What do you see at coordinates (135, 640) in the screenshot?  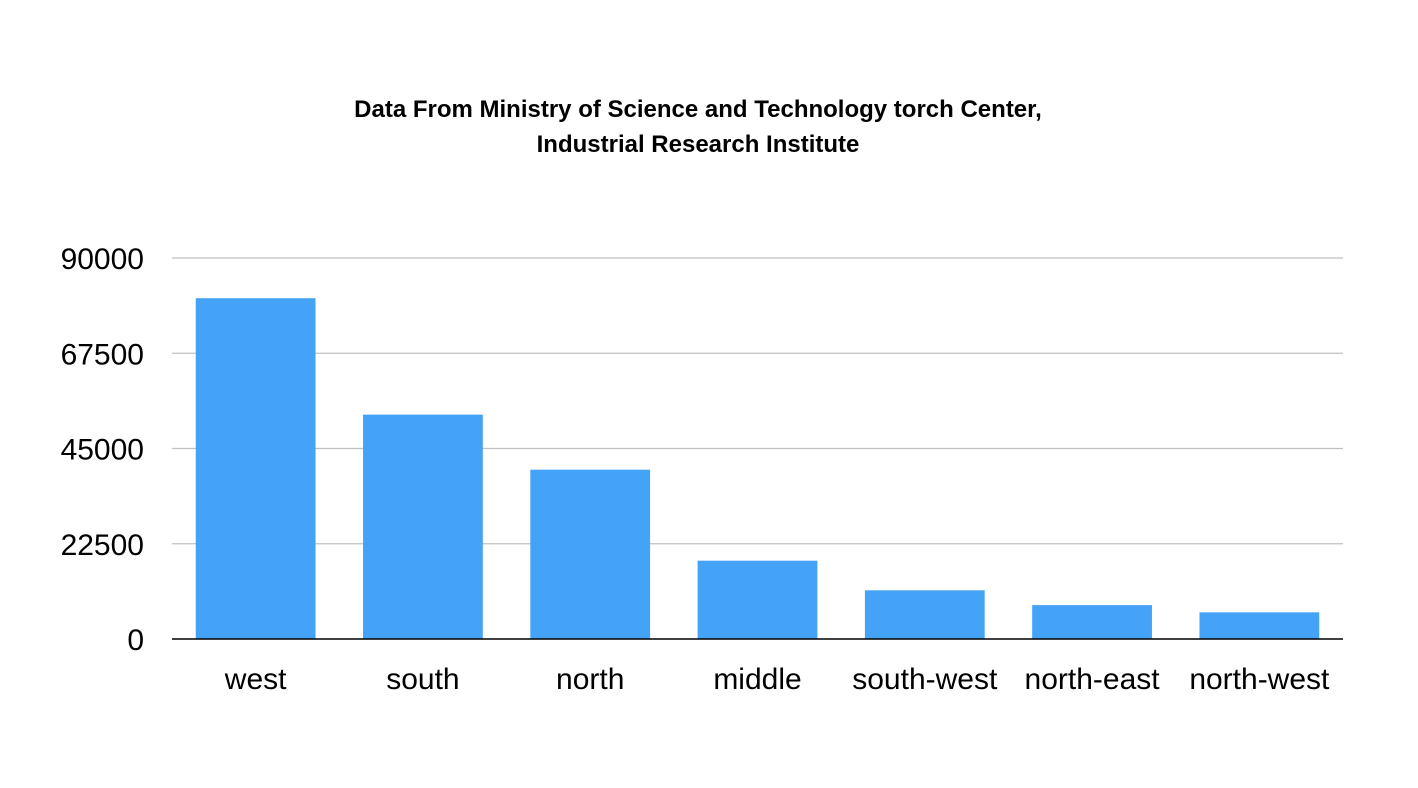 I see `y-tick-label: 0` at bounding box center [135, 640].